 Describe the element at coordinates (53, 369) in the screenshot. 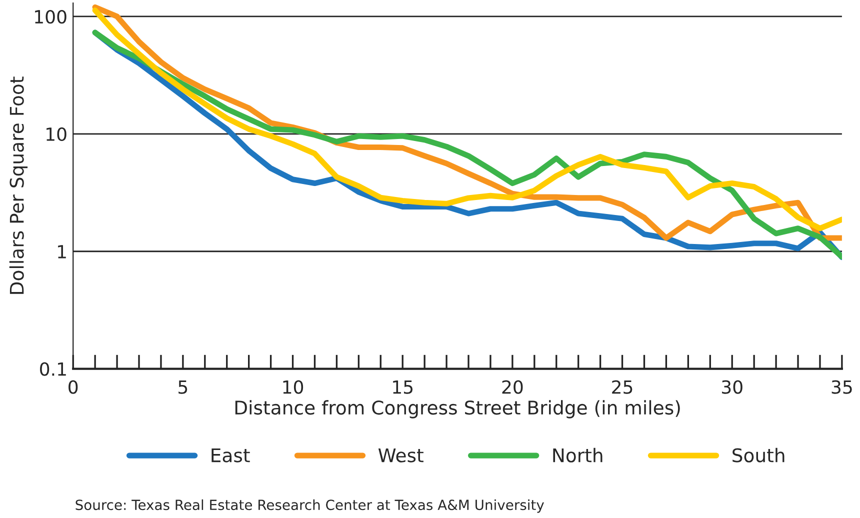

I see `y-tick-label: 0.1` at that location.